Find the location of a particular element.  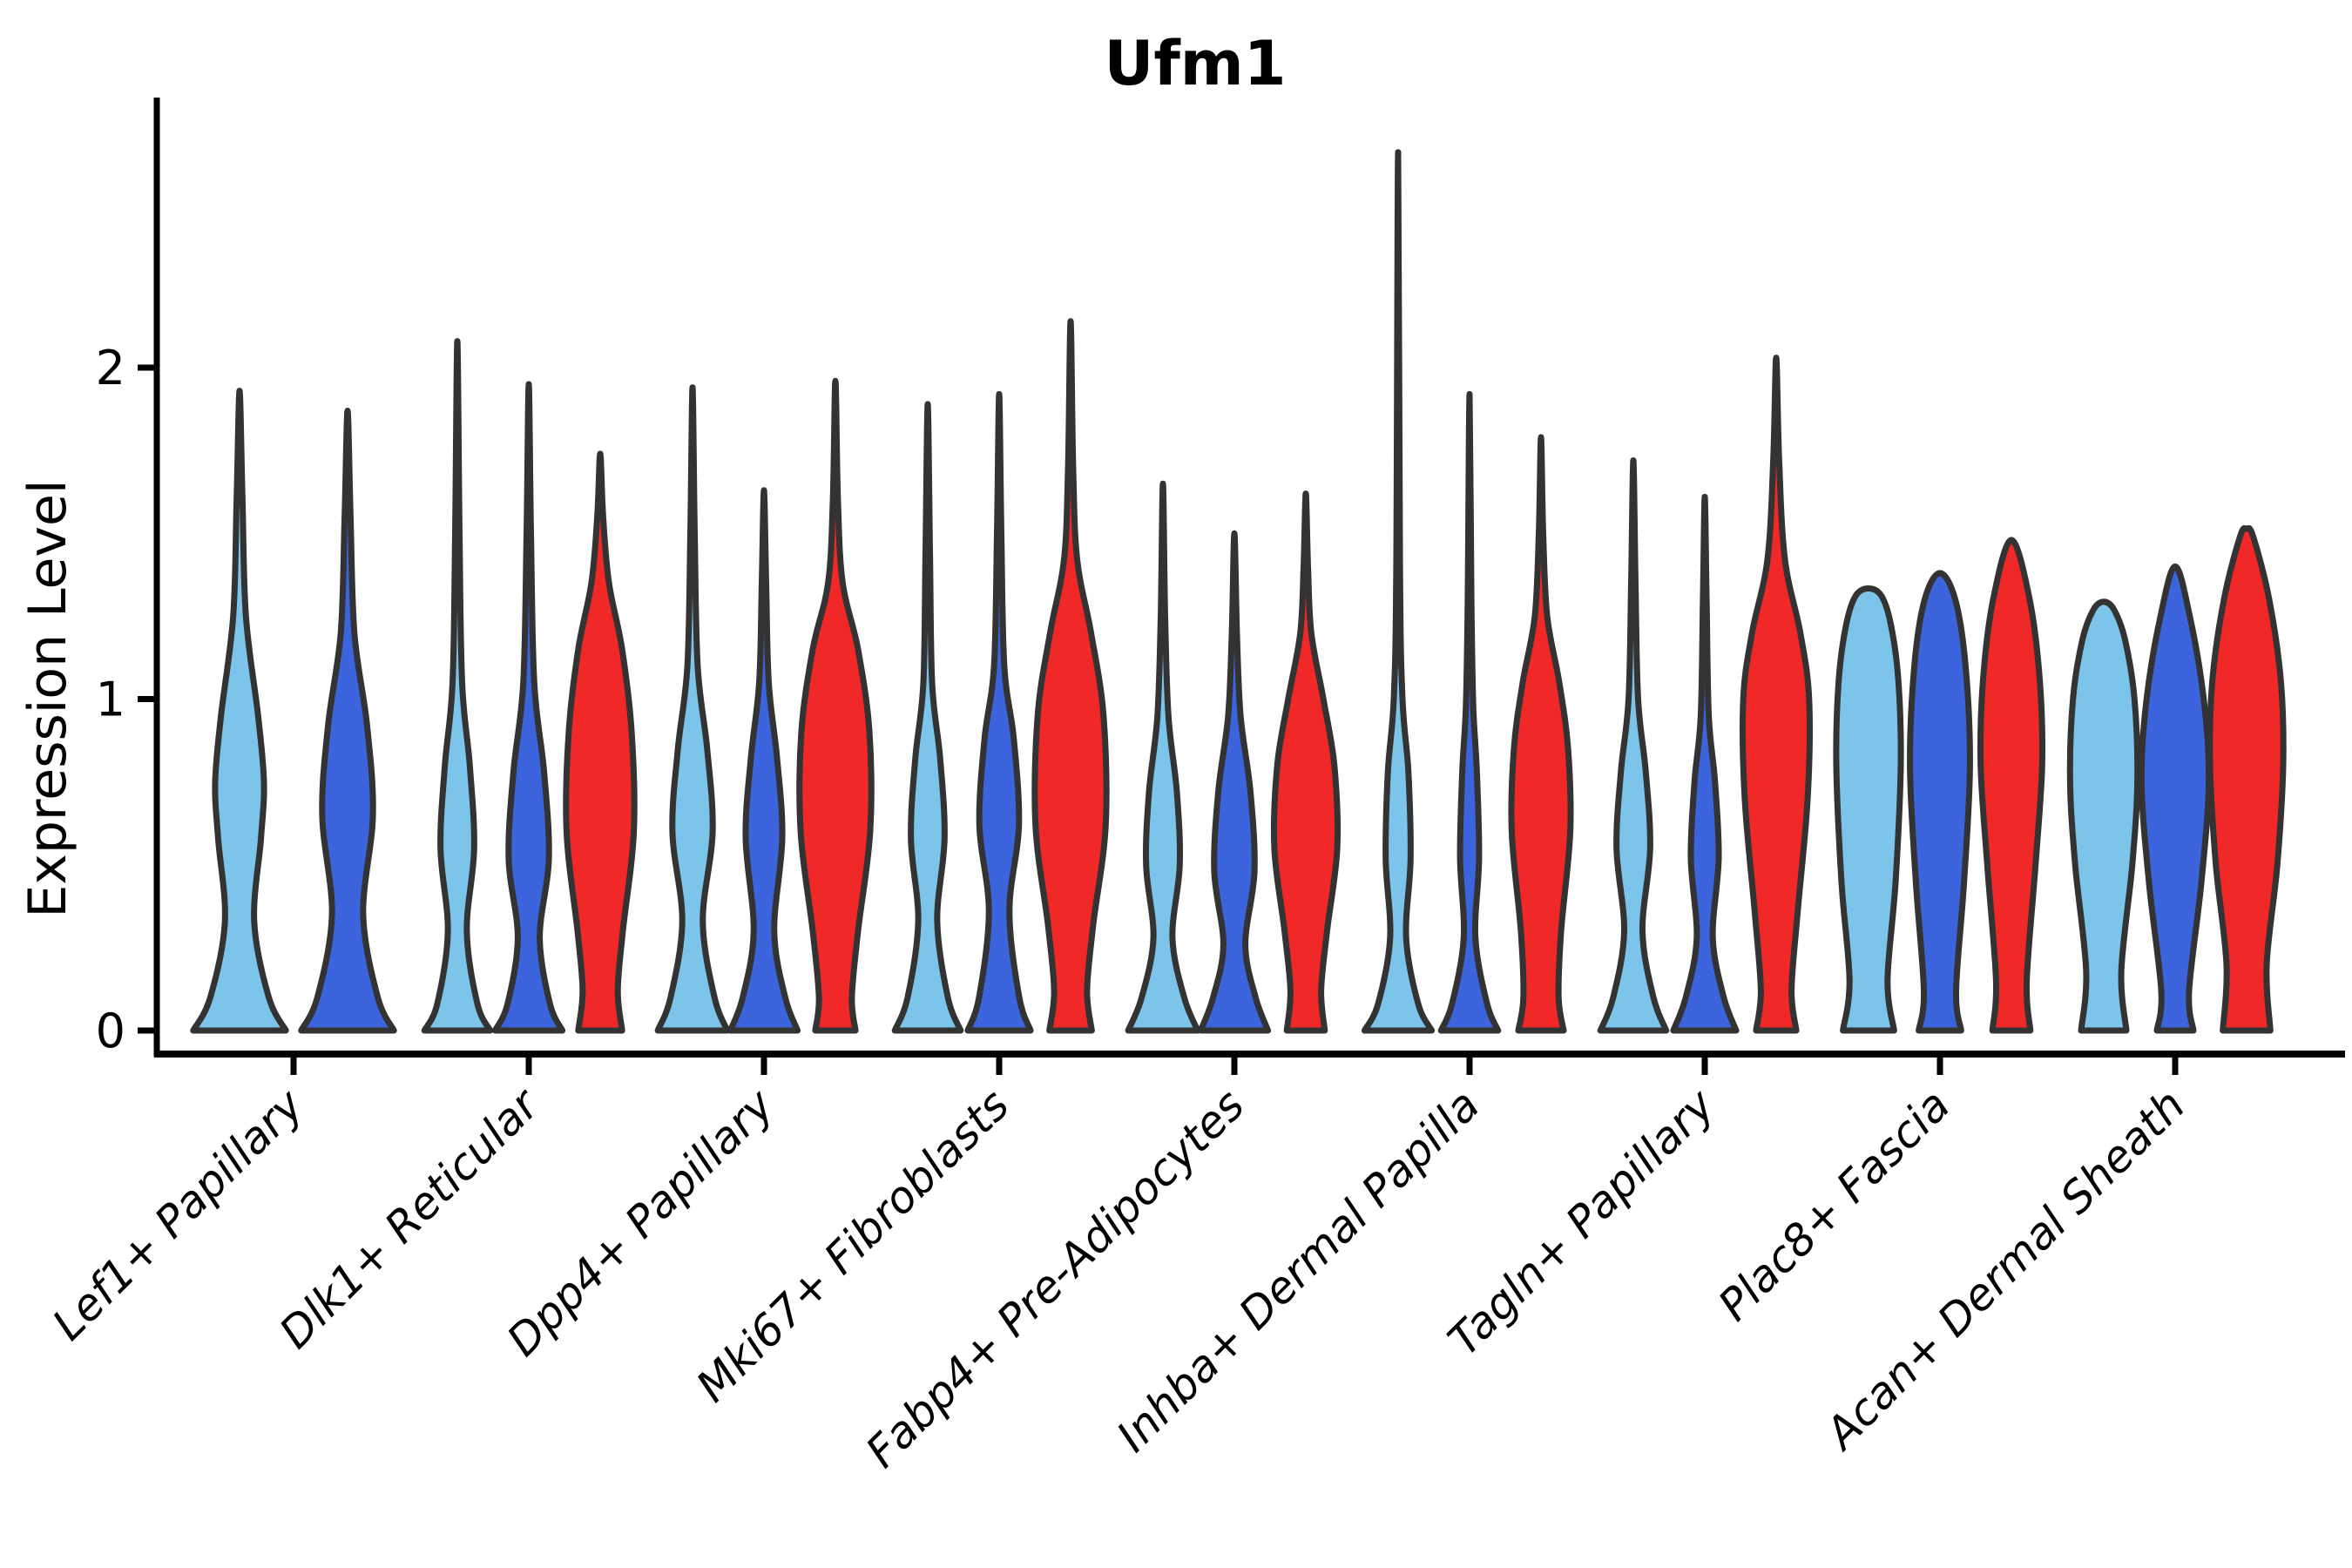

violin-2-dark_blue is located at coordinates (528, 707).